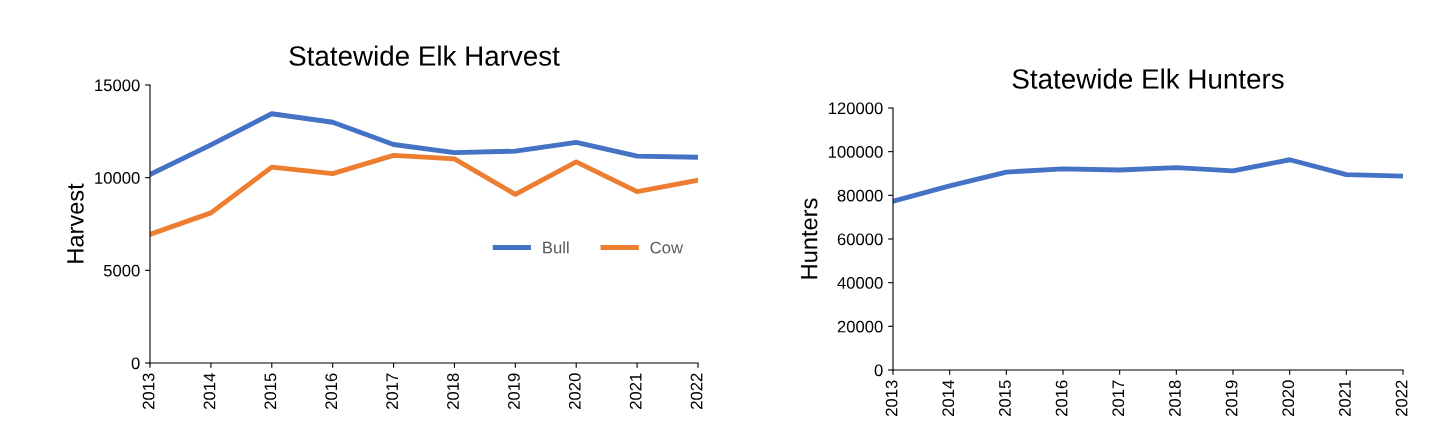 Image resolution: width=1435 pixels, height=445 pixels. What do you see at coordinates (117, 178) in the screenshot?
I see `y-tick-label: 10000` at bounding box center [117, 178].